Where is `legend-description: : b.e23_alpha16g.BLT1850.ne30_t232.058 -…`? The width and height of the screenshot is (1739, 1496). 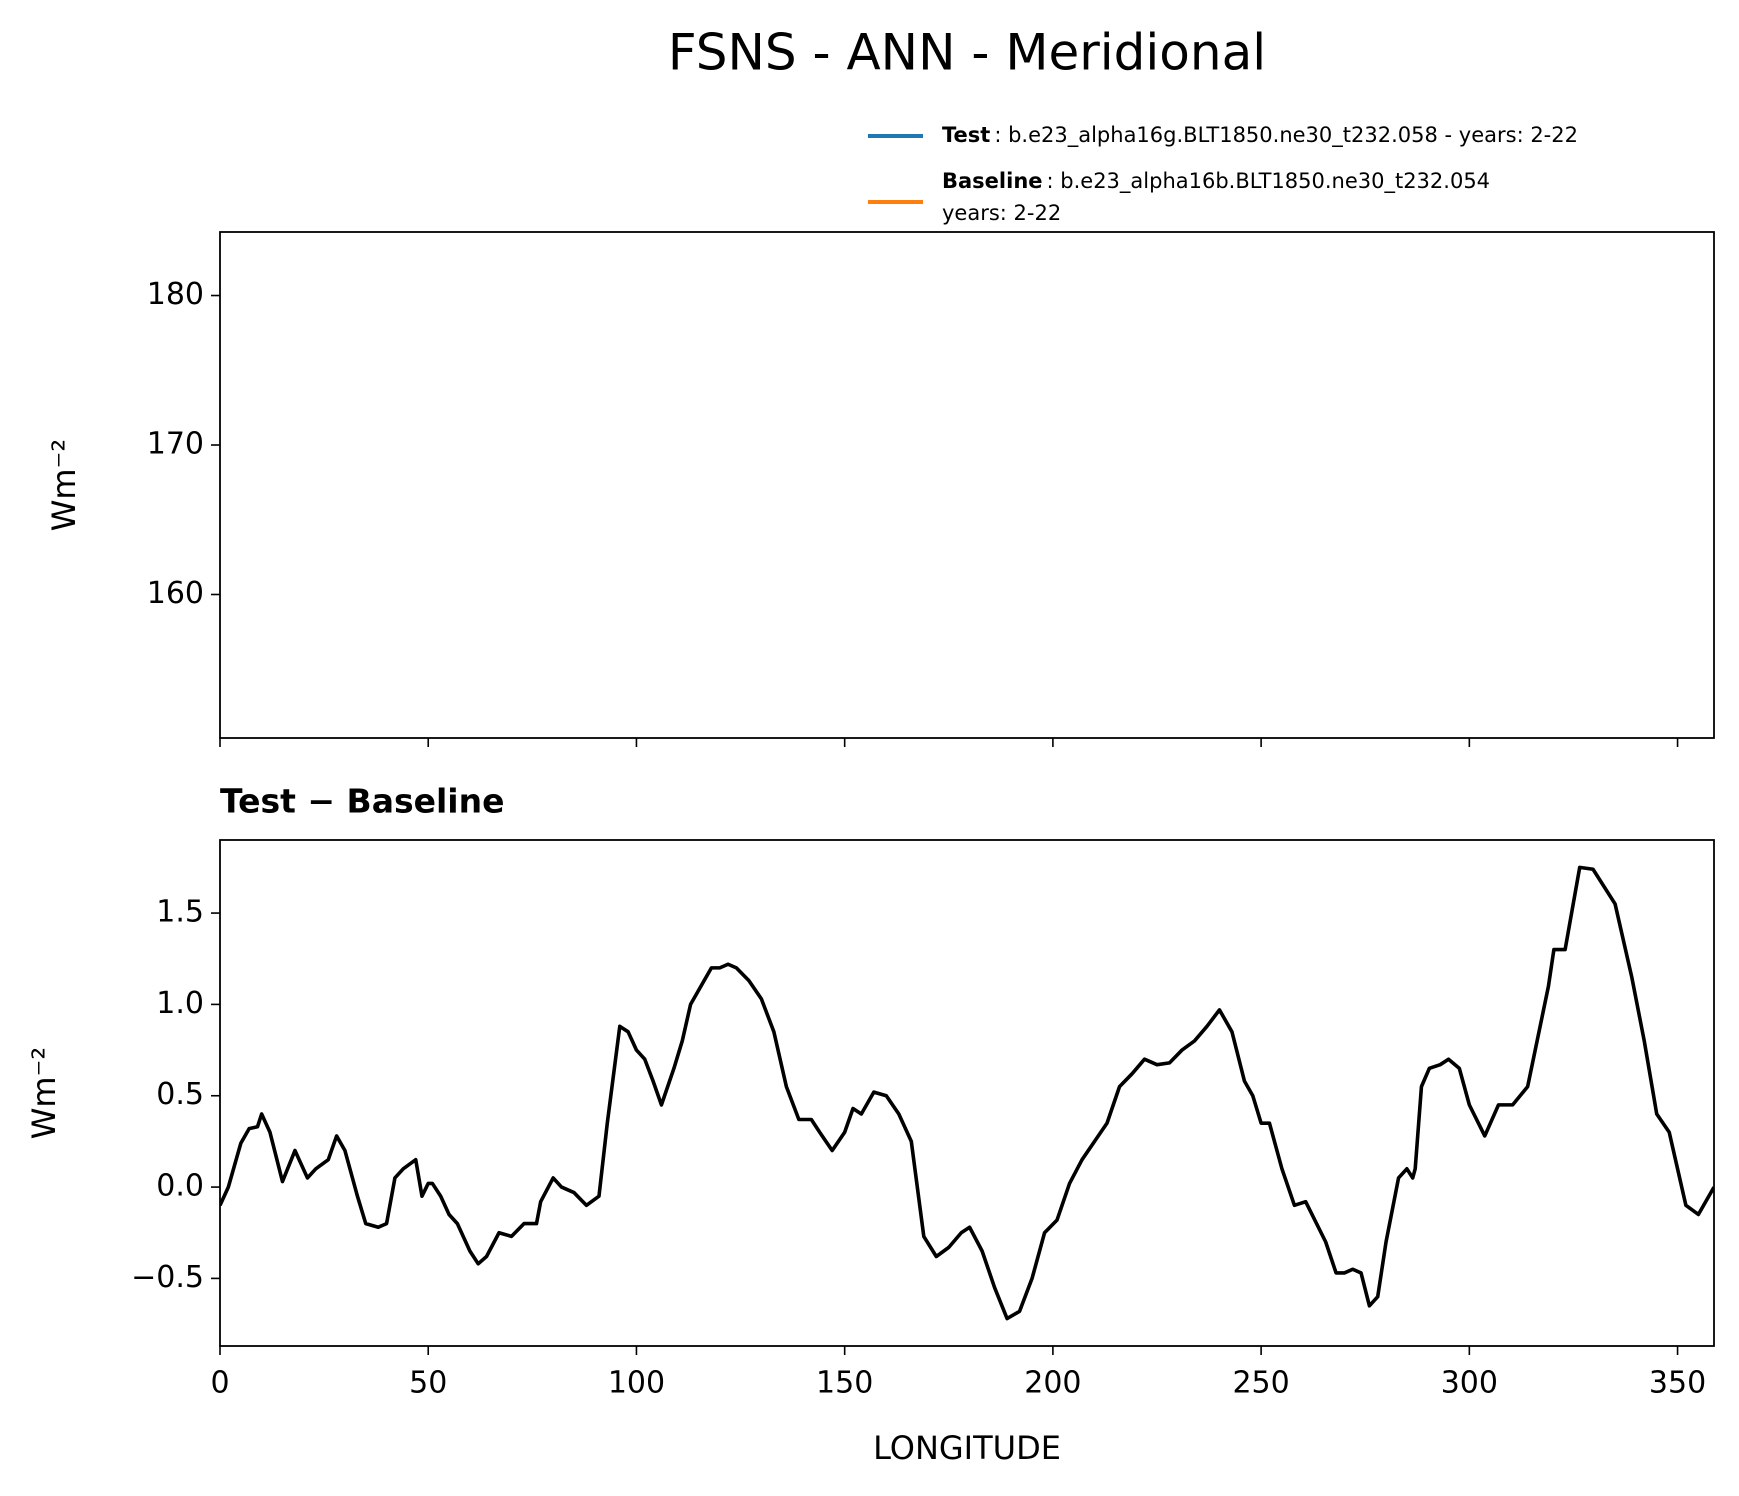 legend-description: : b.e23_alpha16g.BLT1850.ne30_t232.058 -… is located at coordinates (1286, 135).